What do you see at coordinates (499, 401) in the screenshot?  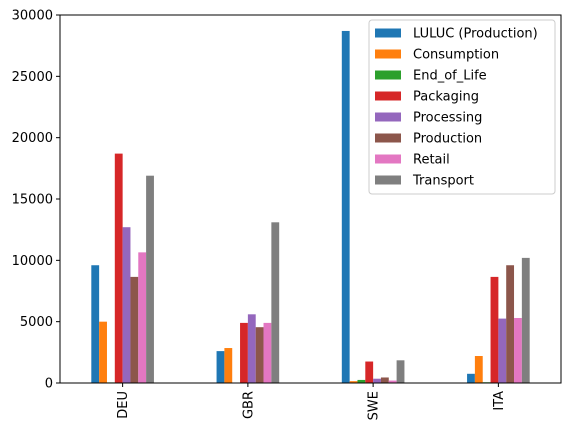 I see `x-tick-label: ITA` at bounding box center [499, 401].